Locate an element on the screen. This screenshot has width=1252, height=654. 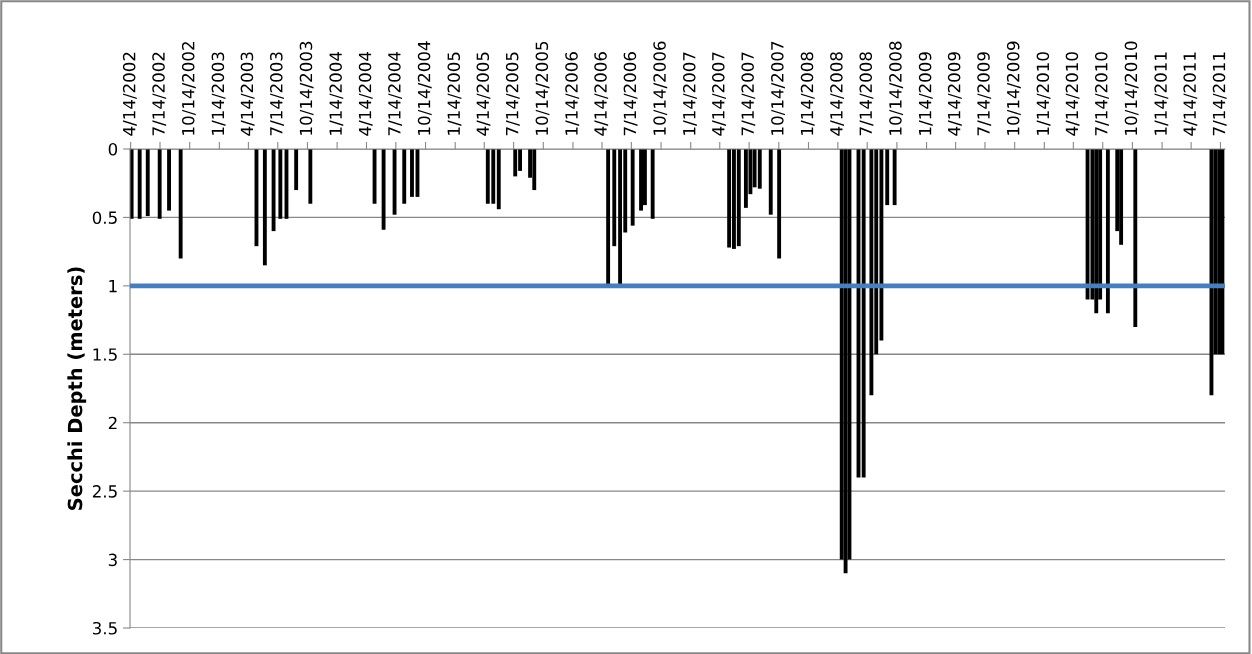
x-tick-label: 1/14/2010 is located at coordinates (1043, 93).